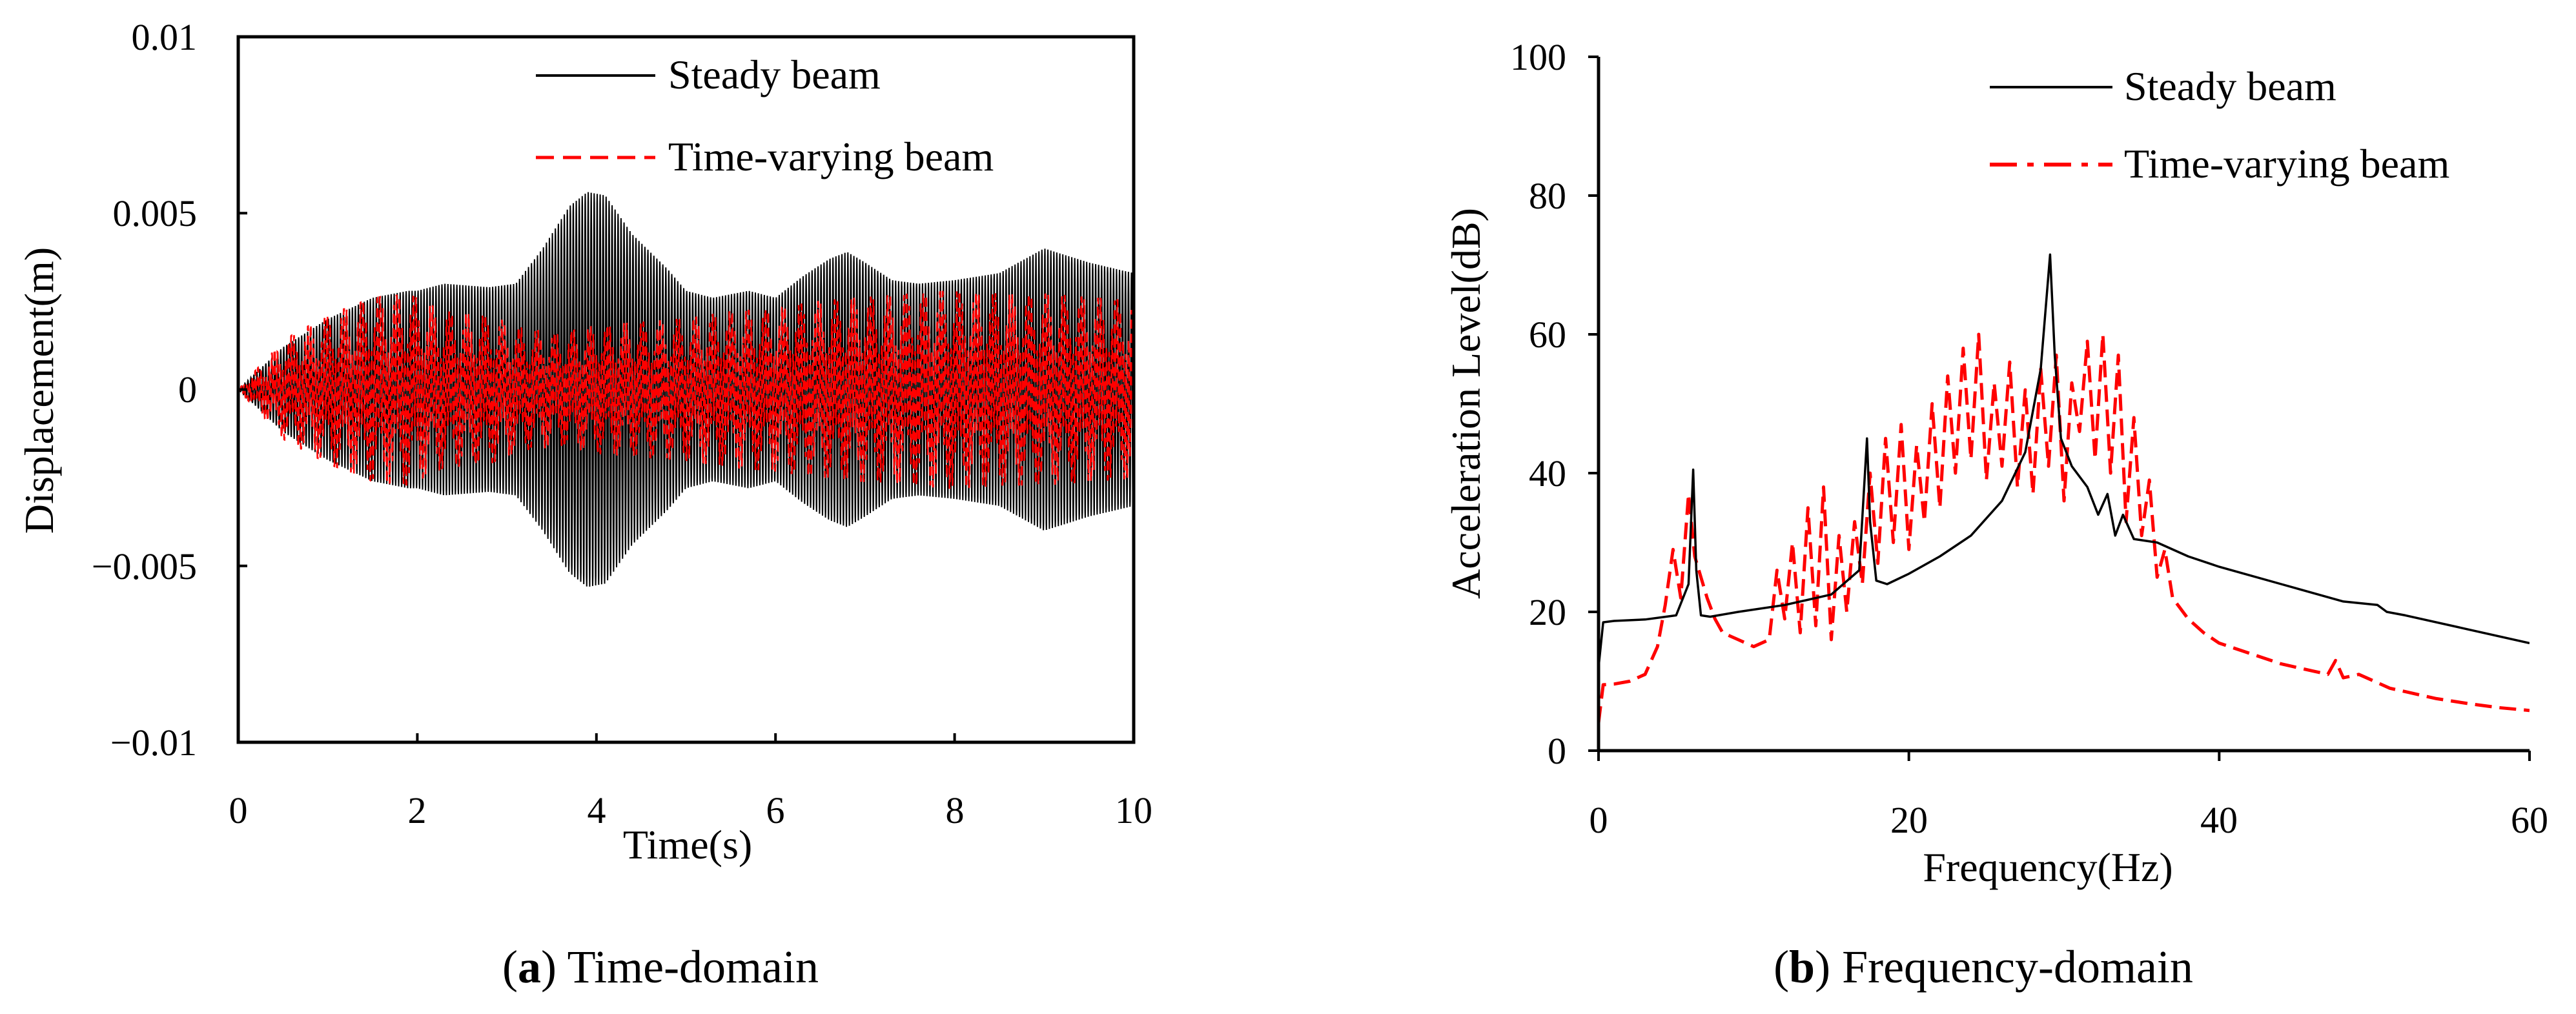 Image resolution: width=2576 pixels, height=1014 pixels. What do you see at coordinates (1548, 196) in the screenshot?
I see `y-tick-label: 80` at bounding box center [1548, 196].